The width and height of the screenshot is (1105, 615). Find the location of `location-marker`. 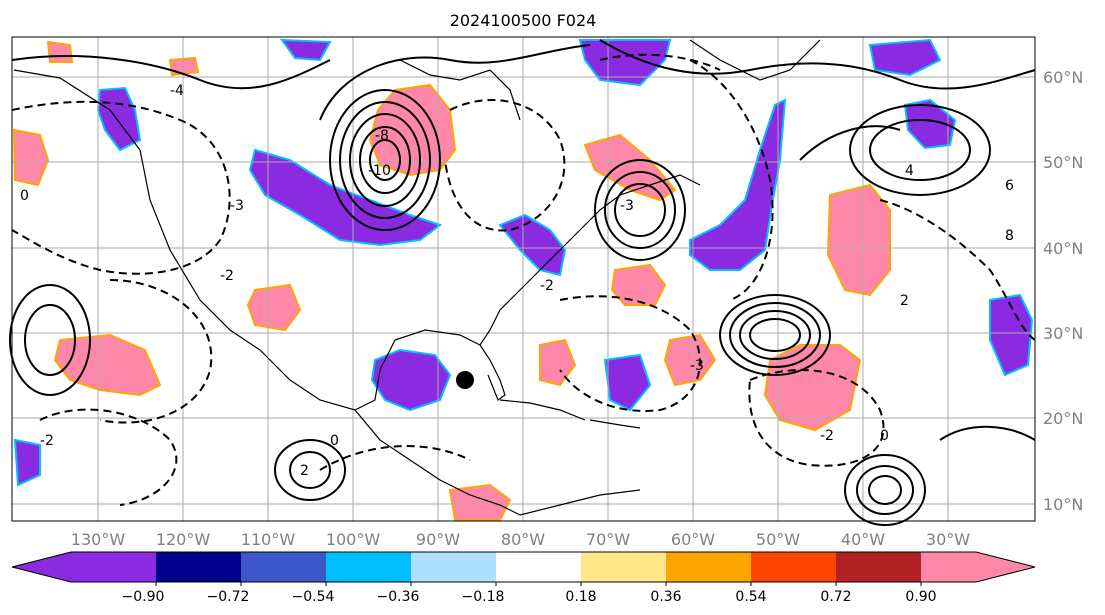

location-marker is located at coordinates (465, 380).